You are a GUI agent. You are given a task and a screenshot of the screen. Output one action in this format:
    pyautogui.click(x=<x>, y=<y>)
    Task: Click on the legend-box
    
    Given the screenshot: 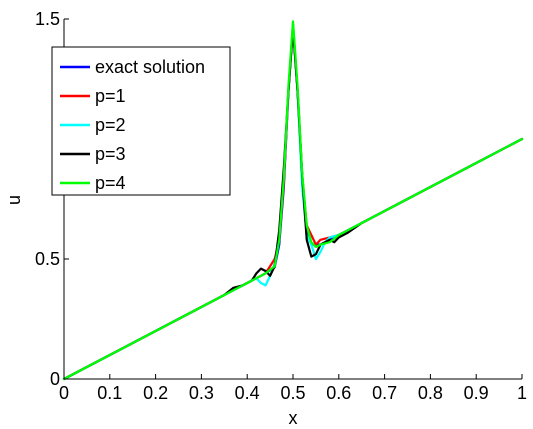 What is the action you would take?
    pyautogui.click(x=141, y=121)
    